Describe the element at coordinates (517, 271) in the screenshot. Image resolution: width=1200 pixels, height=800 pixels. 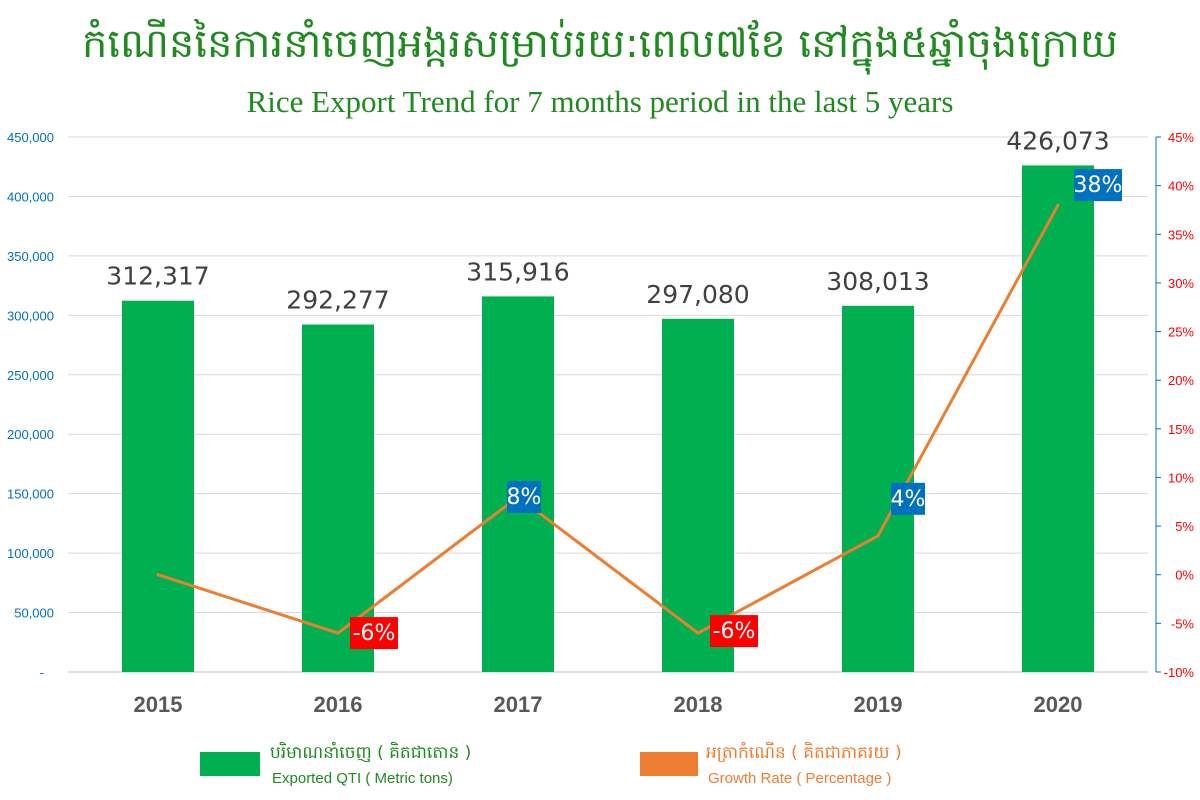
I see `bar-value-label: 315,916` at that location.